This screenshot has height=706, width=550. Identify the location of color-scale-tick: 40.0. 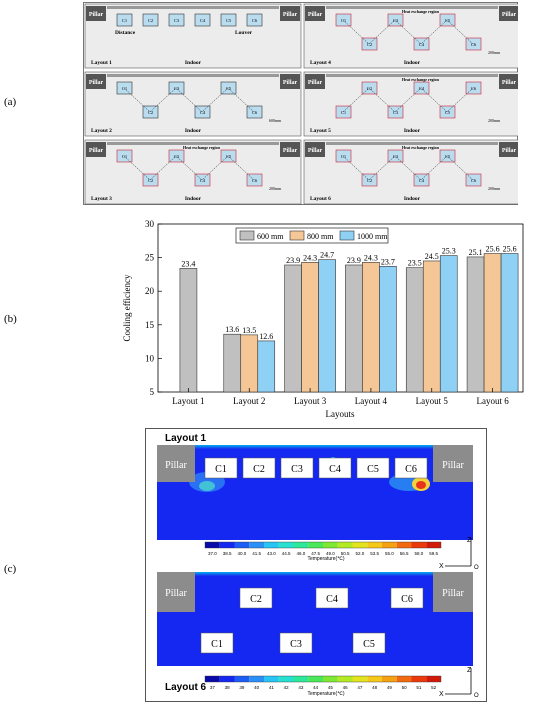
(241, 553).